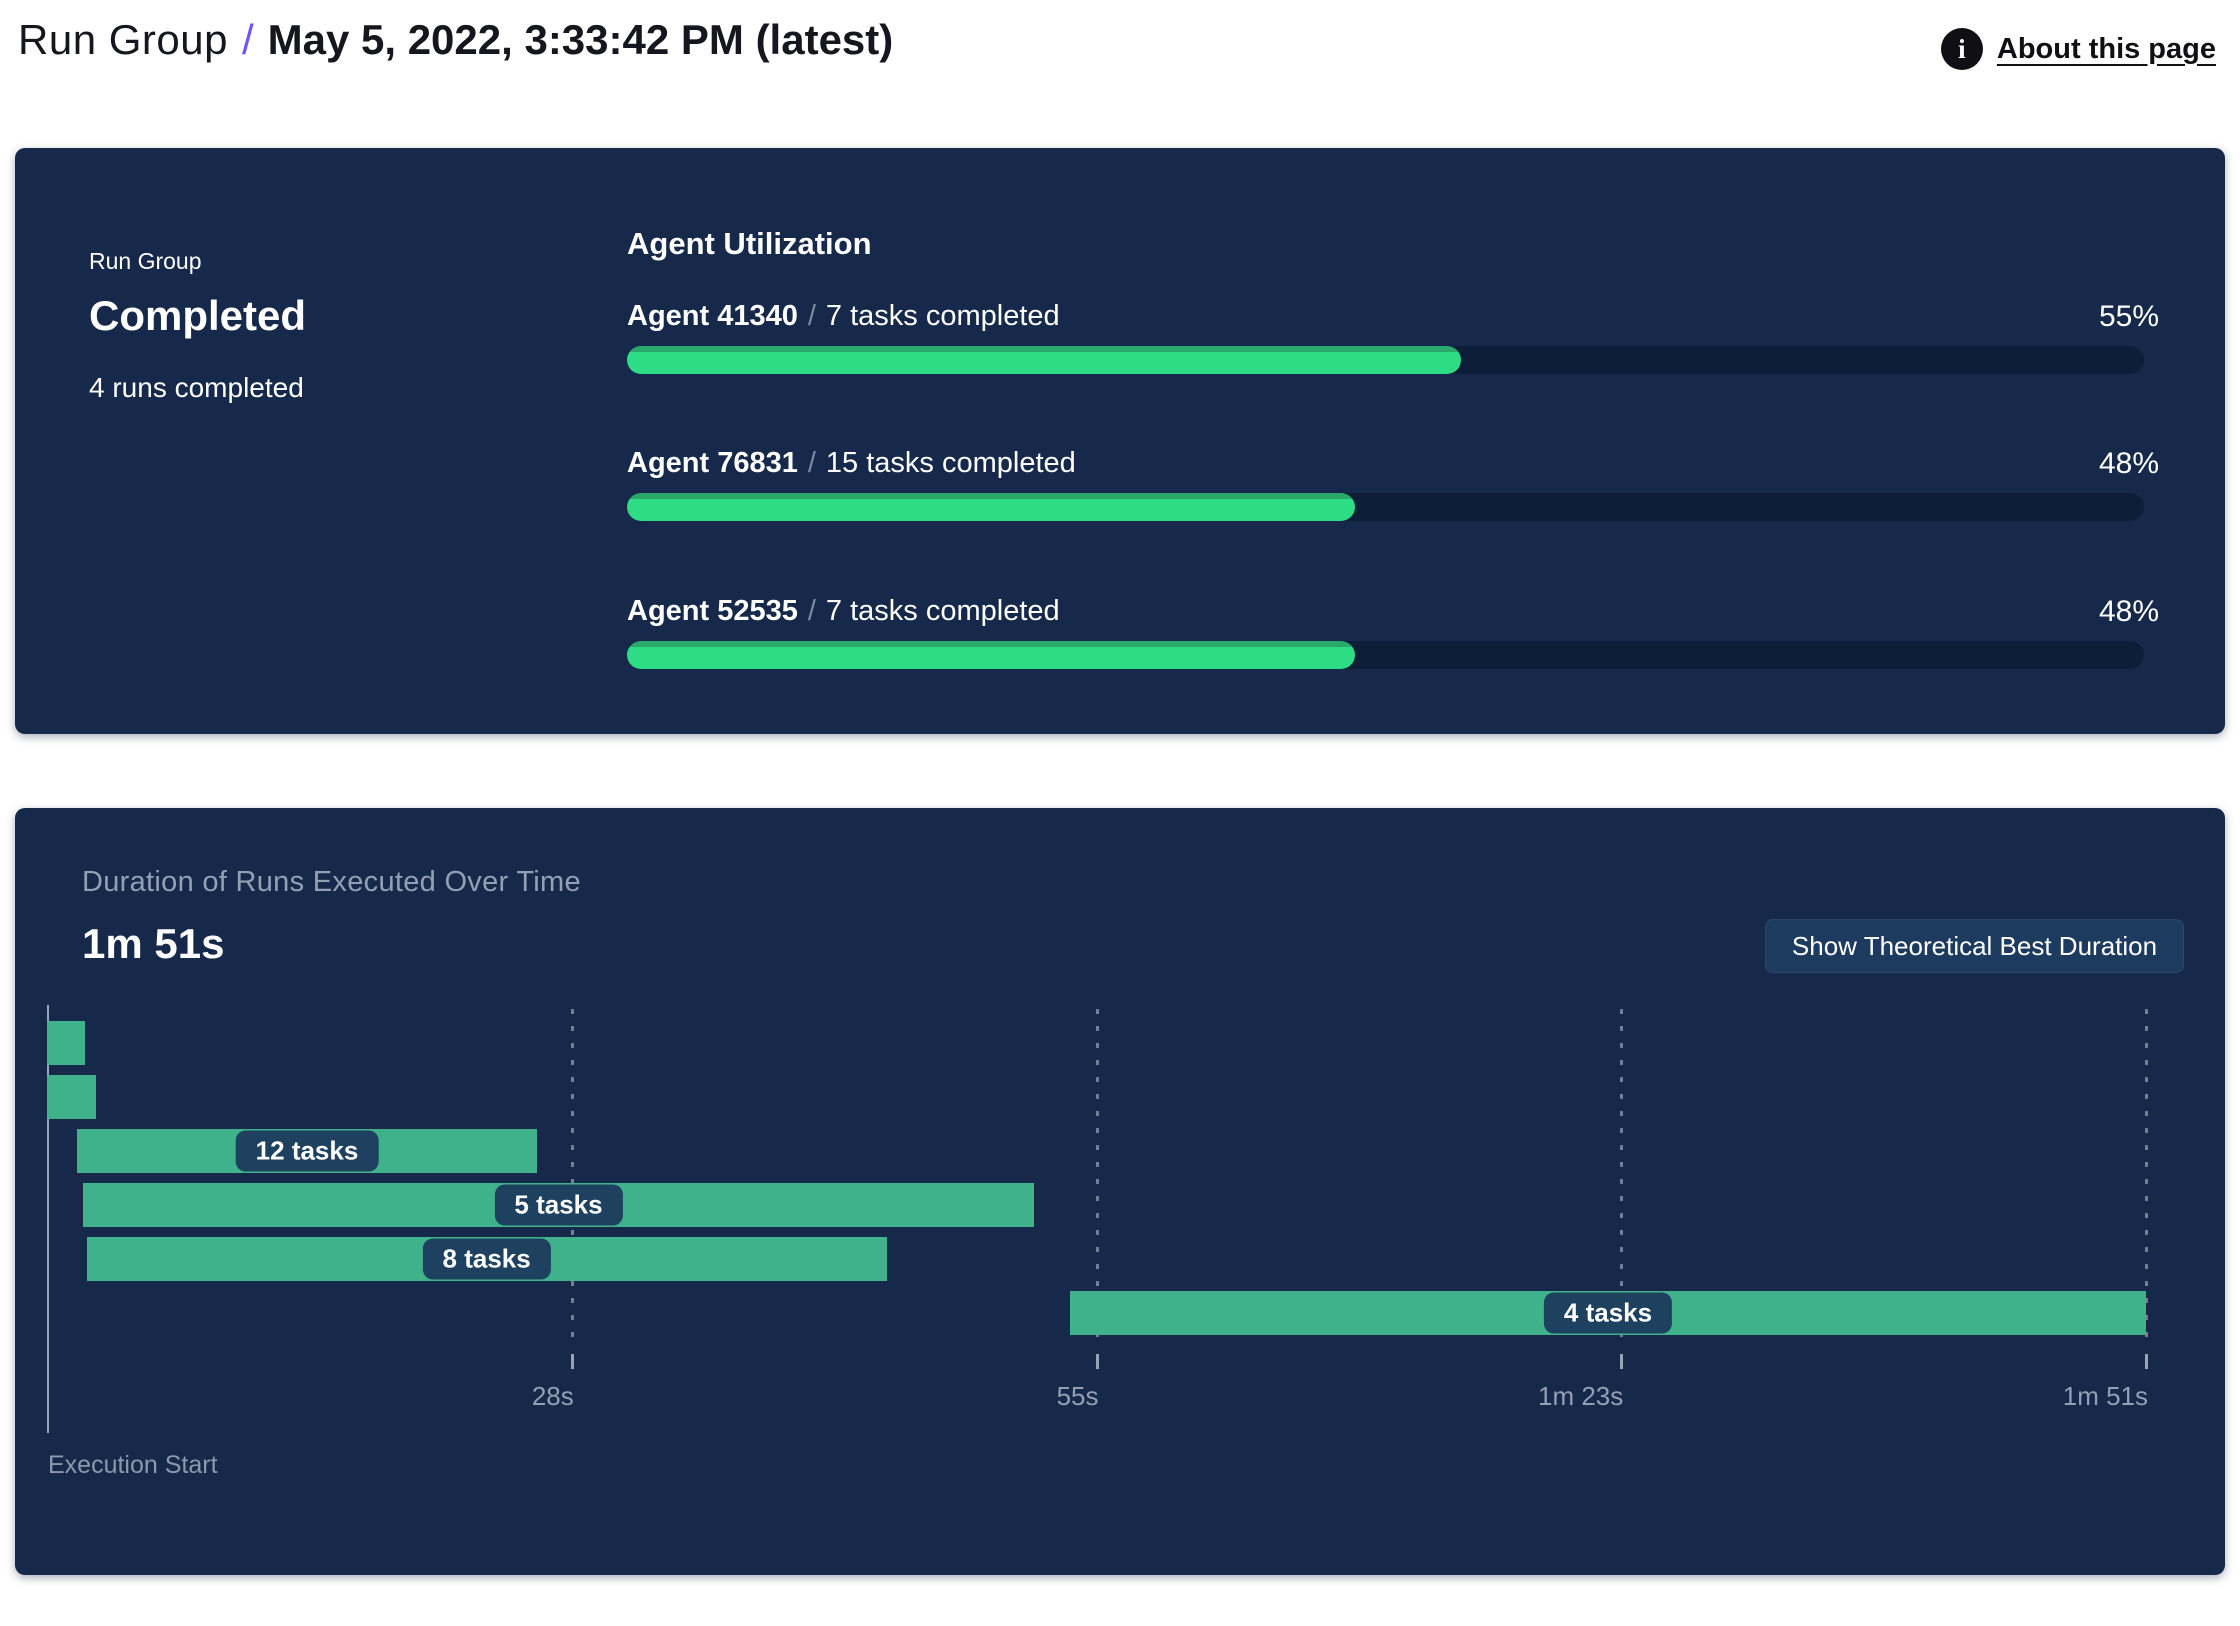 The width and height of the screenshot is (2240, 1626). I want to click on agent-name: Agent 52535, so click(712, 611).